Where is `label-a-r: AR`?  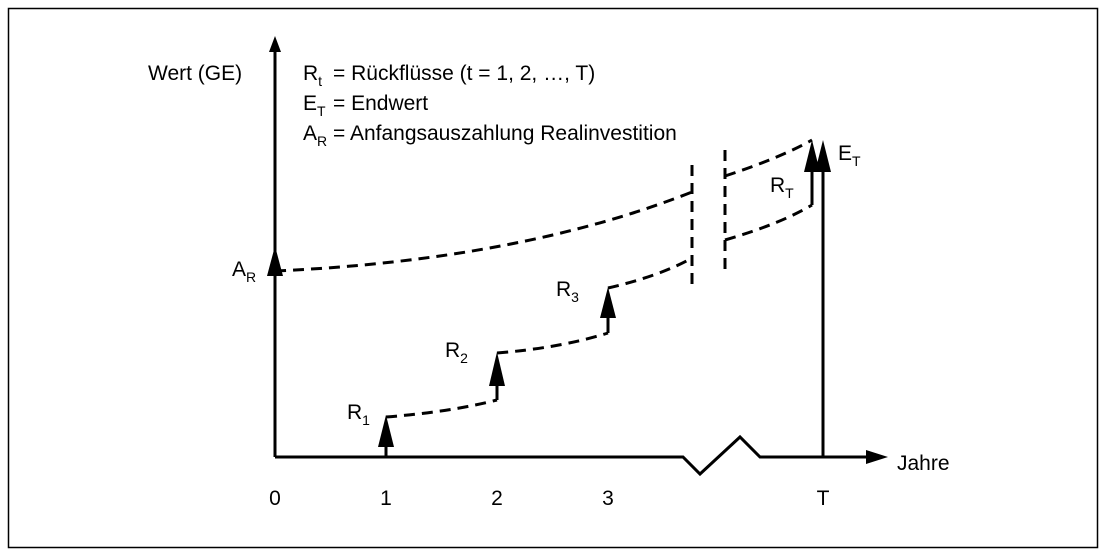 label-a-r: AR is located at coordinates (244, 271).